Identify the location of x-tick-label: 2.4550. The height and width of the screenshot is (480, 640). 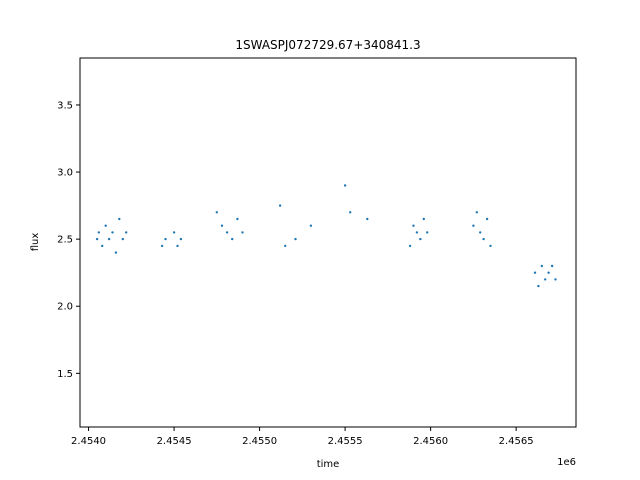
(259, 441).